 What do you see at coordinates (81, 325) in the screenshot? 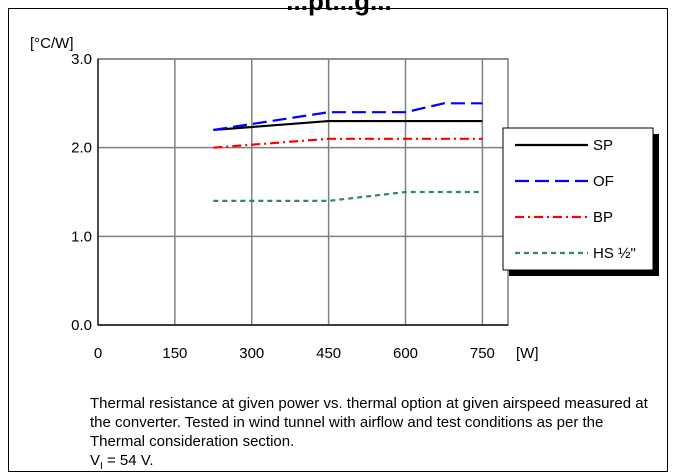
I see `y-tick-label: 0.0` at bounding box center [81, 325].